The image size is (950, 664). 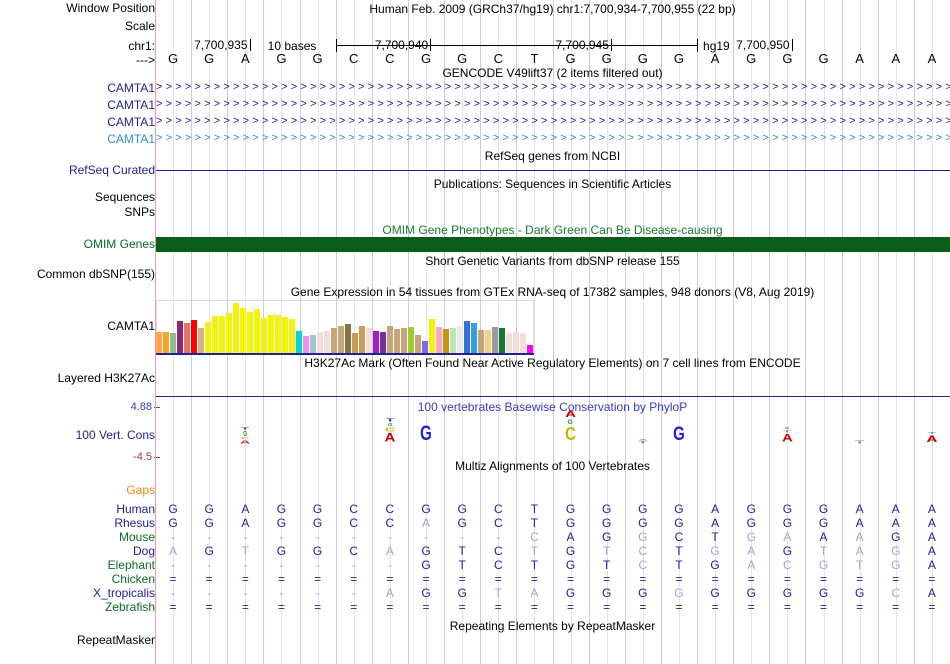 What do you see at coordinates (136, 537) in the screenshot?
I see `species-label-mouse: Mouse` at bounding box center [136, 537].